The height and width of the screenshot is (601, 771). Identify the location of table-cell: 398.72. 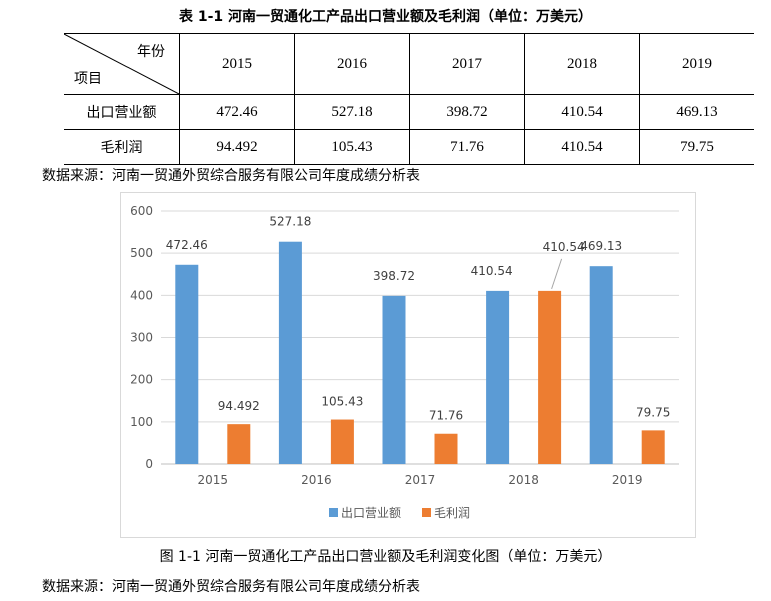
(467, 112).